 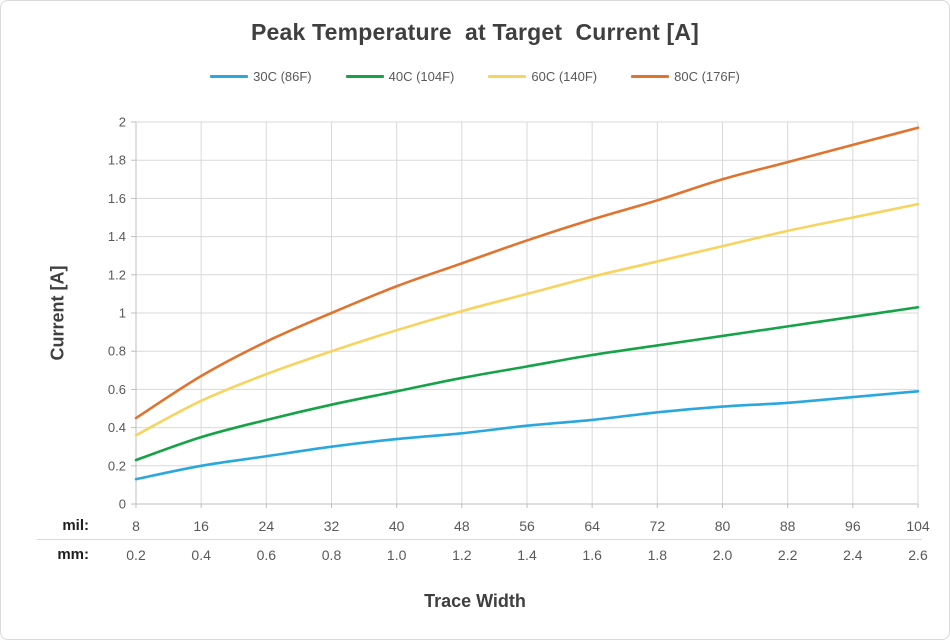 I want to click on legend-item: 40C (104F), so click(x=400, y=76).